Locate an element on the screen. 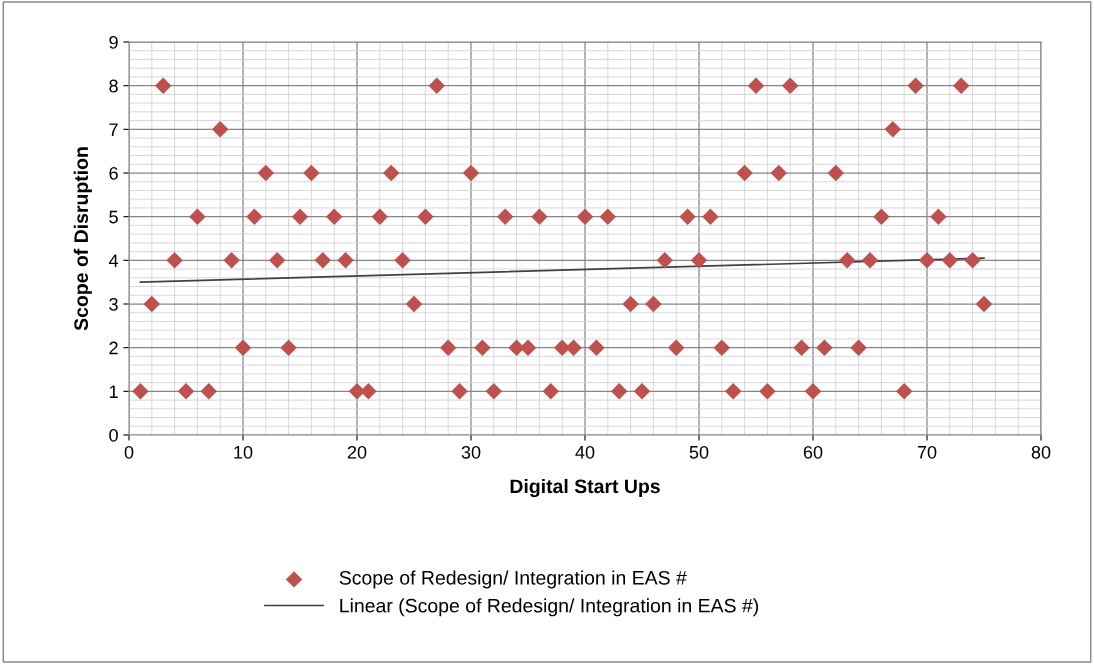  y-tick-label: 2 is located at coordinates (113, 348).